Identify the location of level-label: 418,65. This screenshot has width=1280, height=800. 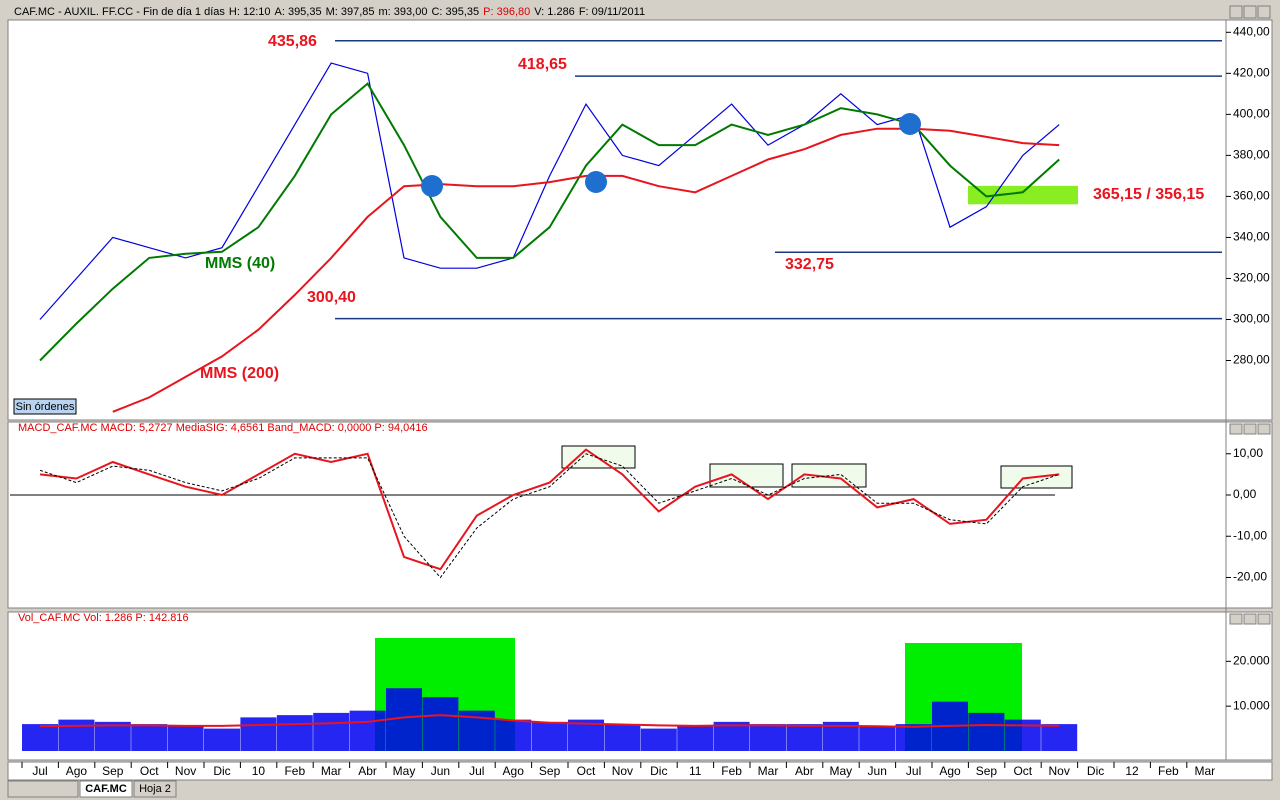
(542, 64).